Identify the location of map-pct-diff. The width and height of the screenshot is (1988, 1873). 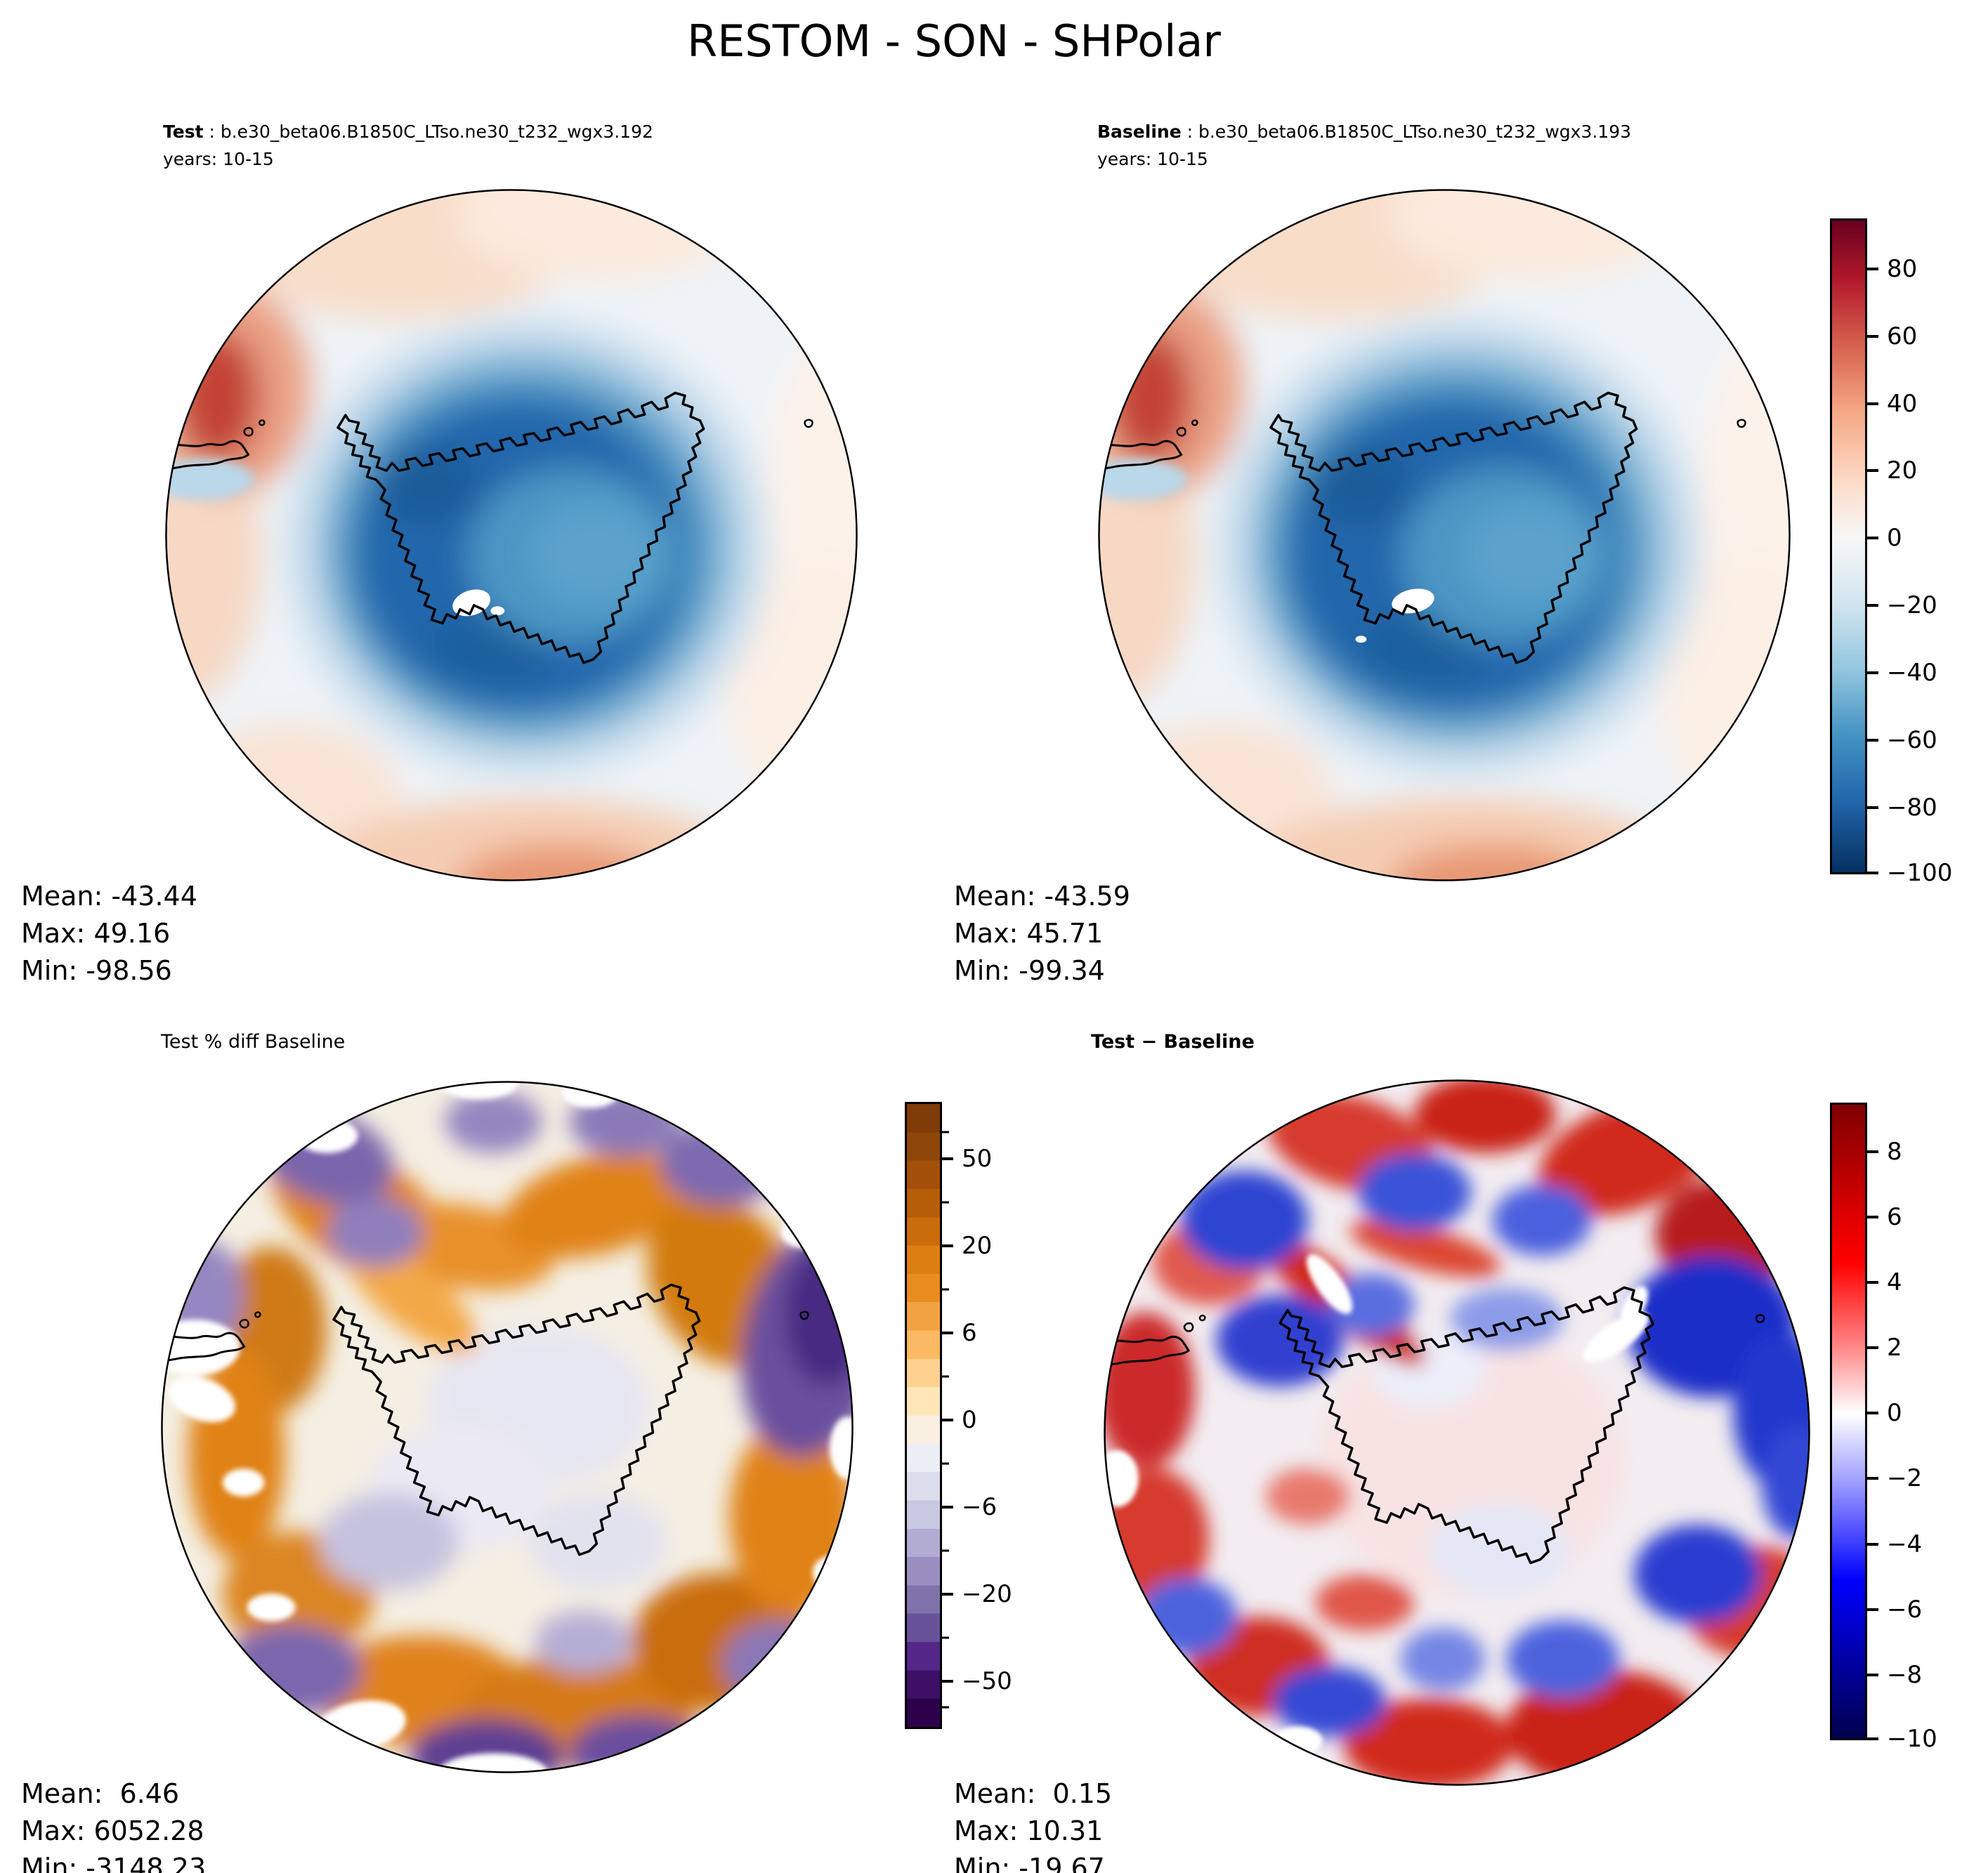
(507, 1427).